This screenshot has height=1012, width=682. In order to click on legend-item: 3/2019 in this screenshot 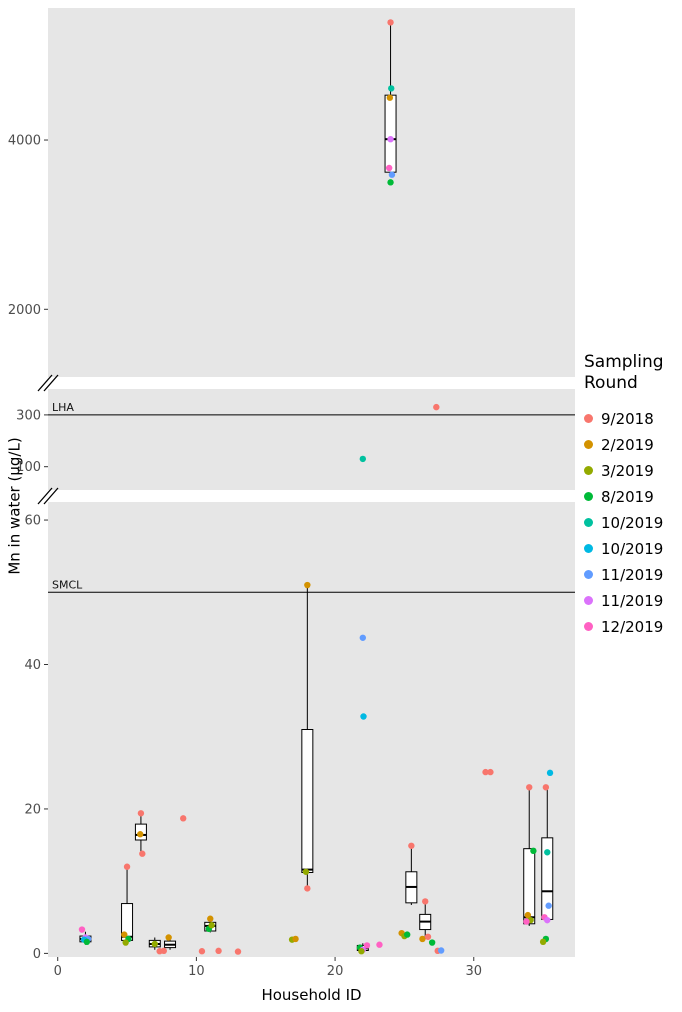, I will do `click(632, 471)`.